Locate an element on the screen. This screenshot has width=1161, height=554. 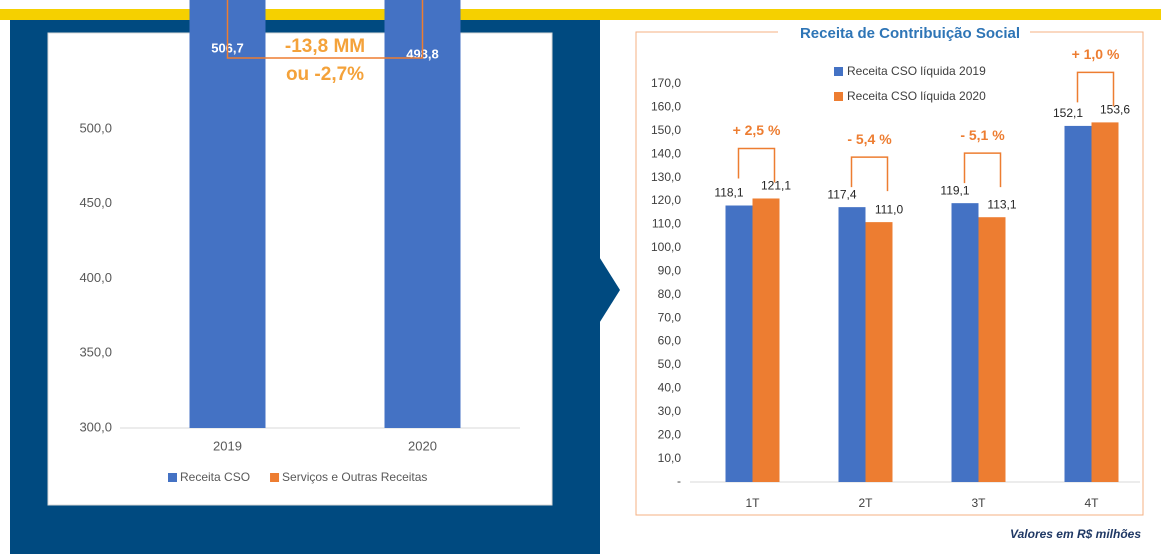
x-tick-label: 2019 is located at coordinates (227, 445).